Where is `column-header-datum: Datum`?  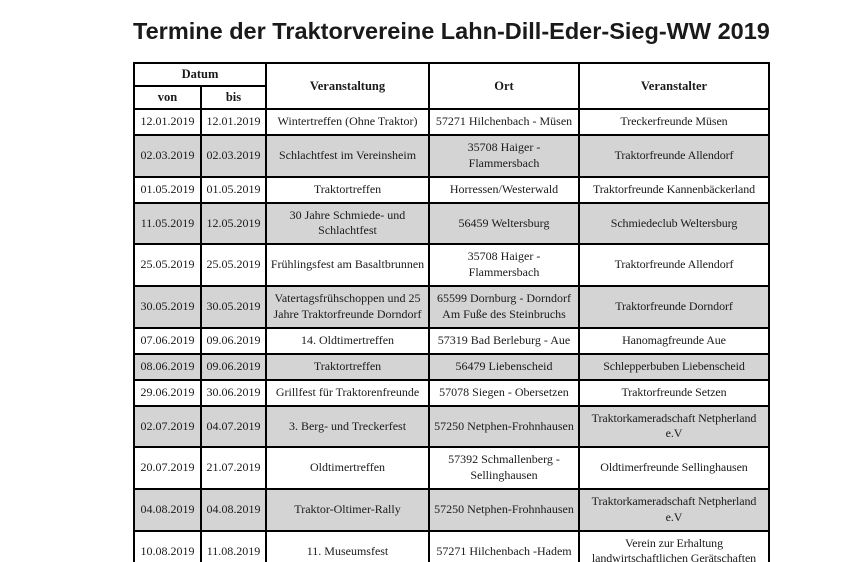
column-header-datum: Datum is located at coordinates (200, 74).